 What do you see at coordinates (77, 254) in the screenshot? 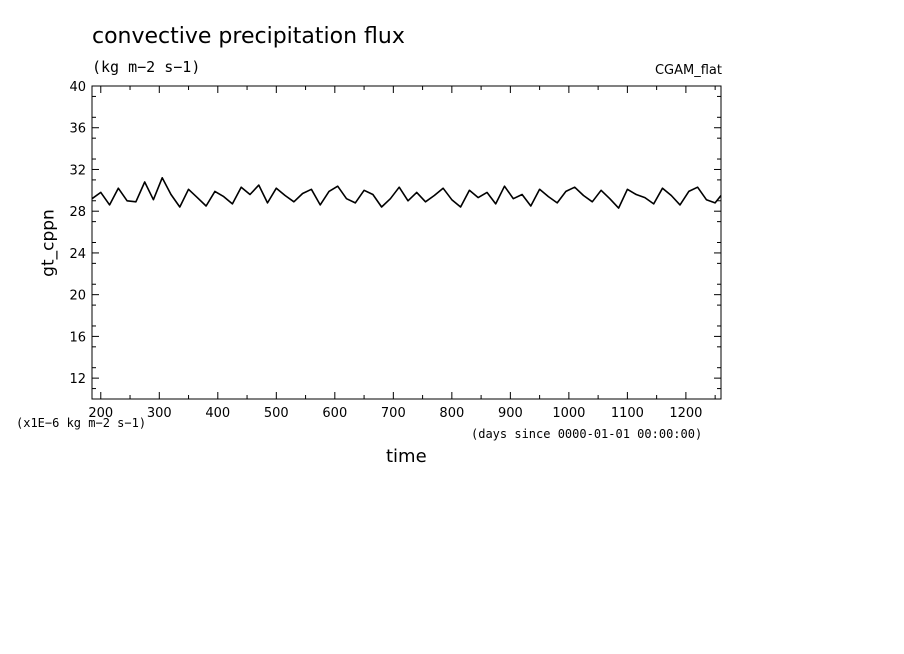
I see `y-tick-label: 24` at bounding box center [77, 254].